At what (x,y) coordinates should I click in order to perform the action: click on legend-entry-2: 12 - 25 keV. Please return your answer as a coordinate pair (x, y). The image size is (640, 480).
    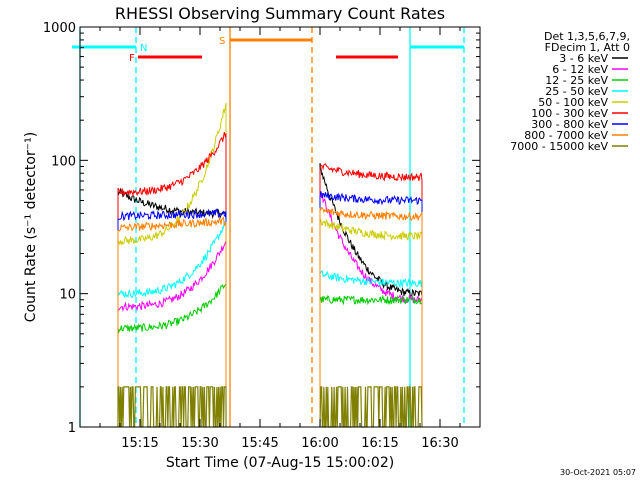
    Looking at the image, I should click on (576, 80).